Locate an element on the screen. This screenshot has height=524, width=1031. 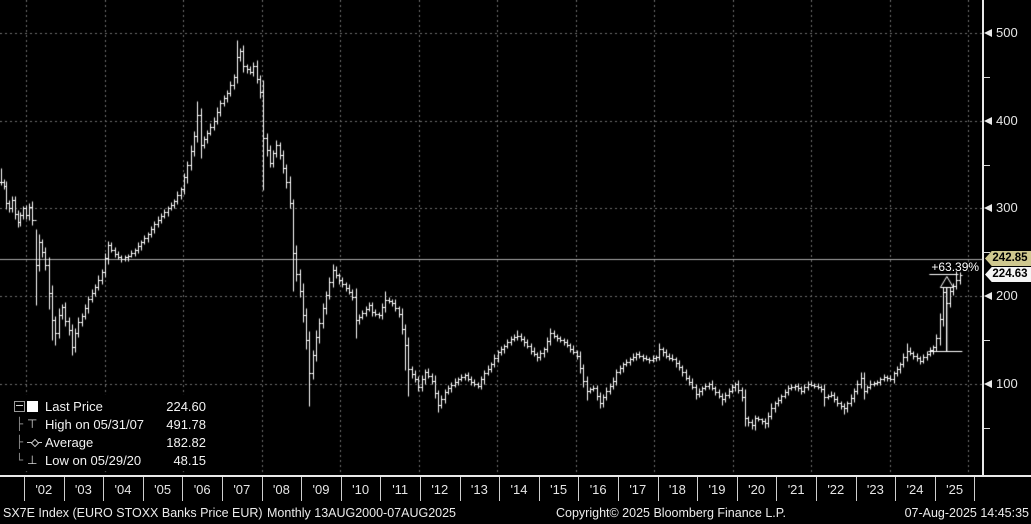
legend-label: Low on 05/29/20 is located at coordinates (93, 460).